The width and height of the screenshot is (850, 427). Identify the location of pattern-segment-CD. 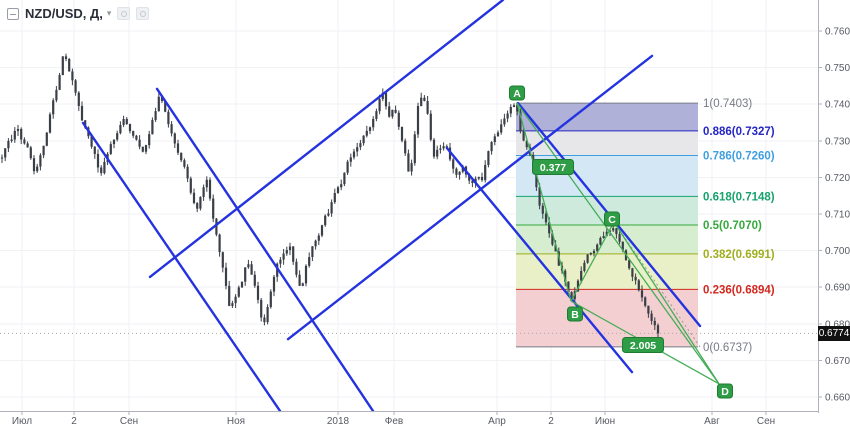
(666, 303).